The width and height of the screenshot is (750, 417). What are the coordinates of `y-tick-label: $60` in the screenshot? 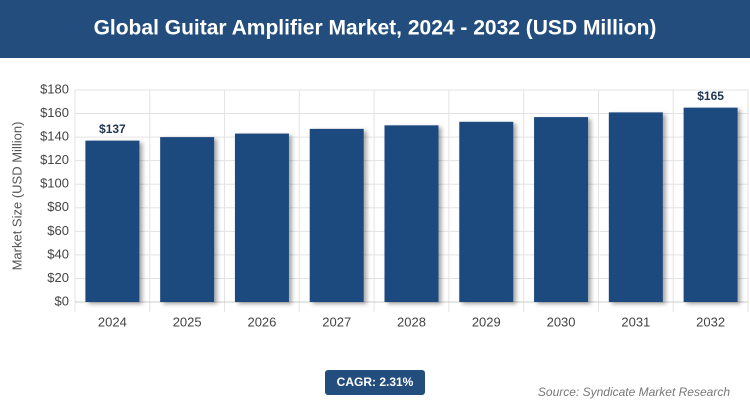 It's located at (58, 230).